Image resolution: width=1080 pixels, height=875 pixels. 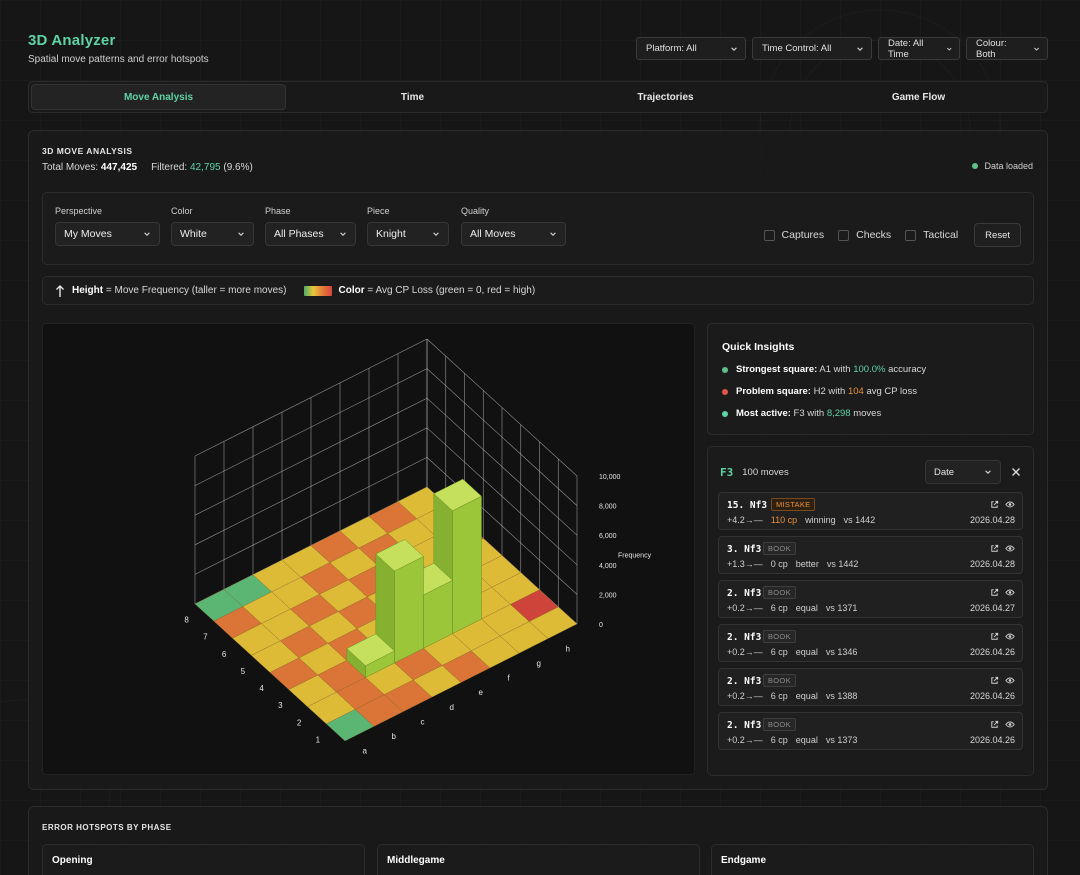 I want to click on quality-label: Quality, so click(x=475, y=211).